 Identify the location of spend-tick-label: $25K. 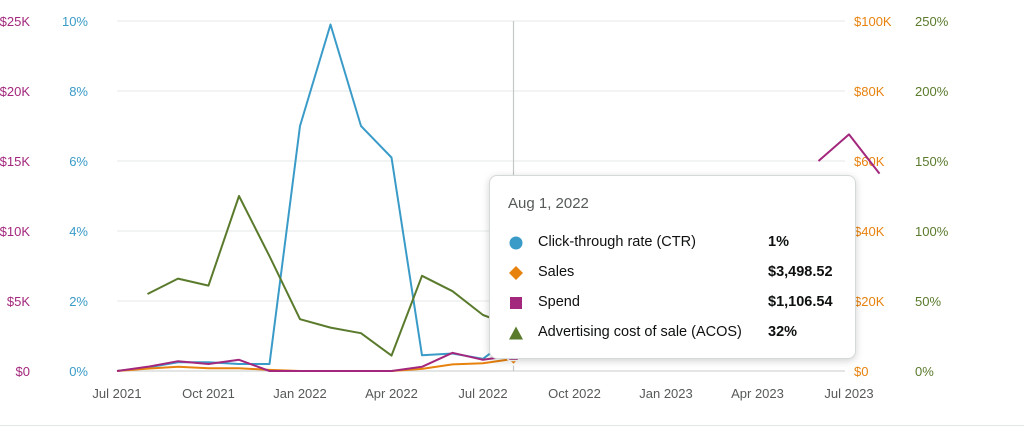
(15, 21).